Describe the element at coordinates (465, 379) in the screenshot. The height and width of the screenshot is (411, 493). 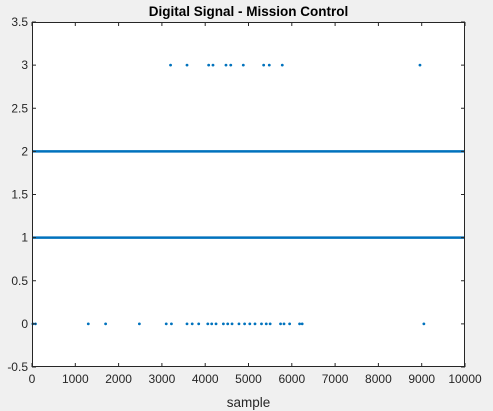
I see `x-tick-label: 10000` at that location.